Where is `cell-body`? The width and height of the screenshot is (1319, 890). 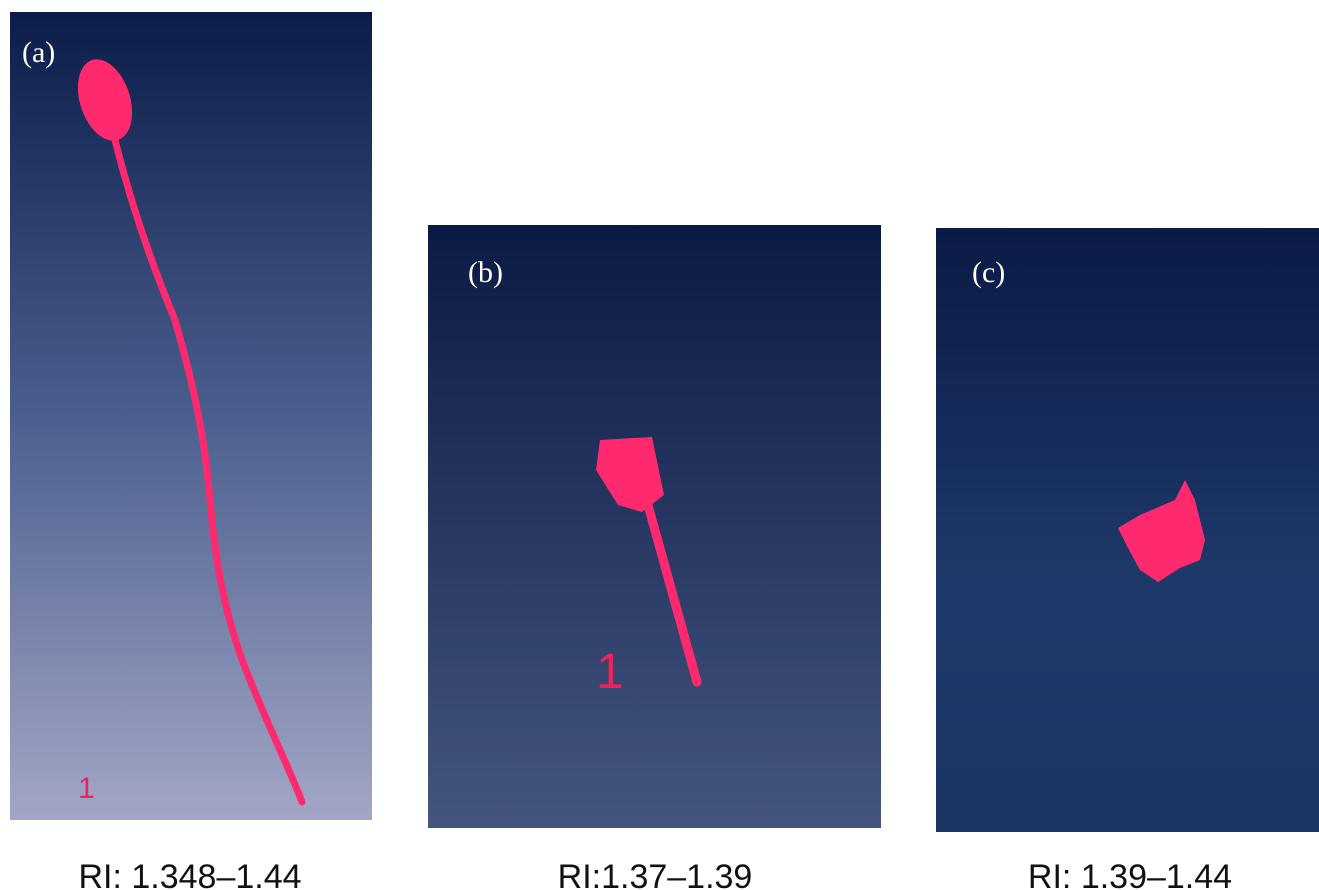
cell-body is located at coordinates (1161, 531).